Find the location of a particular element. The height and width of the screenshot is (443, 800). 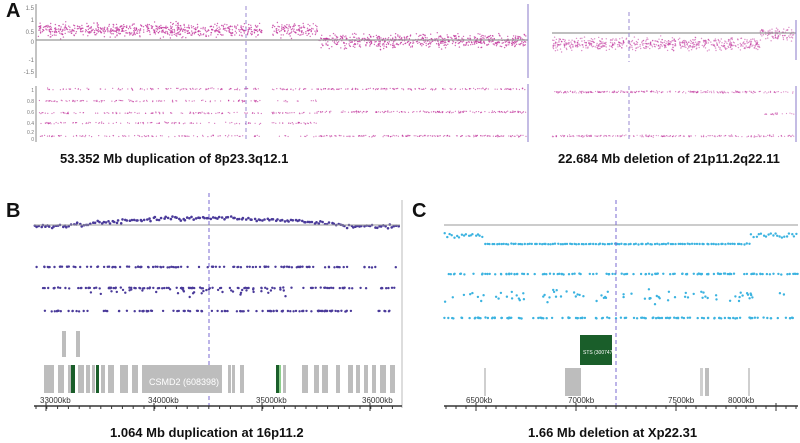

c-axis-tick-6500: 6500kb is located at coordinates (479, 400).